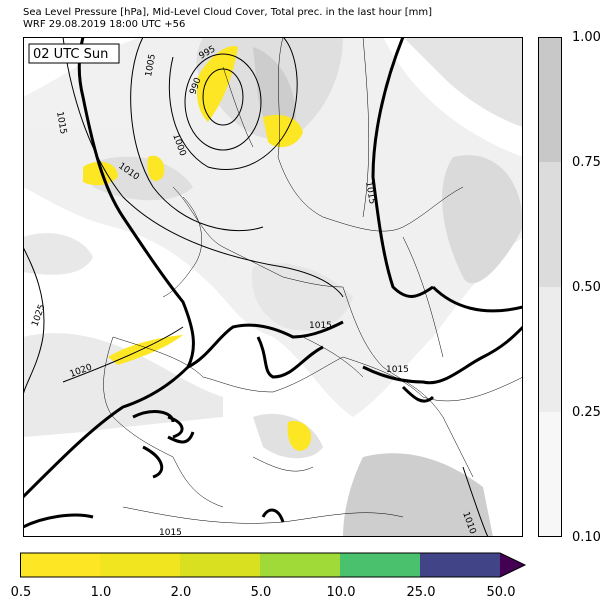 This screenshot has width=613, height=610. Describe the element at coordinates (101, 592) in the screenshot. I see `precip-tick-label: 1.0` at that location.